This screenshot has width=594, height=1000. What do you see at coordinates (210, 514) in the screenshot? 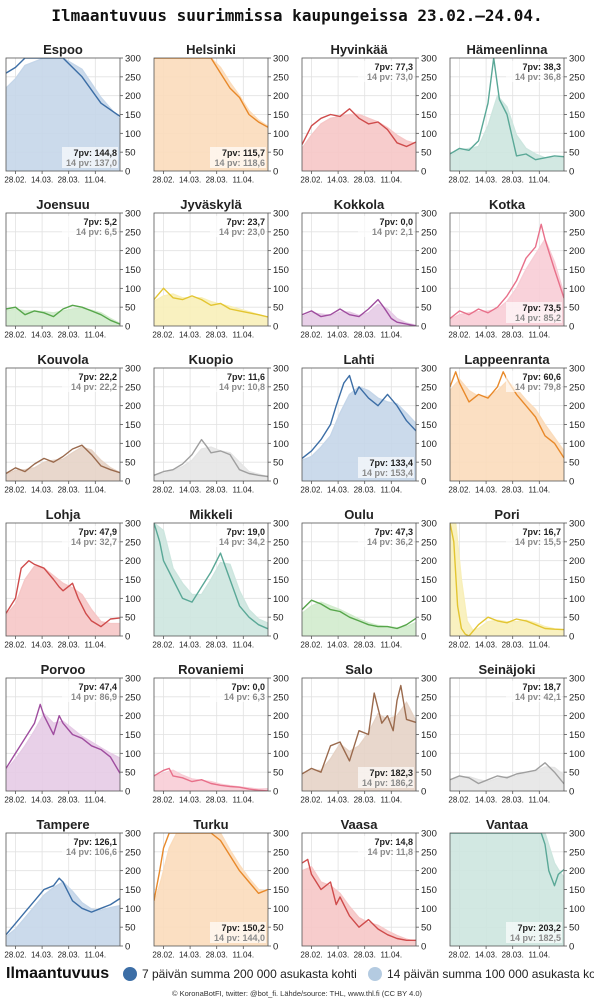
I see `panel-title: Mikkeli` at bounding box center [210, 514].